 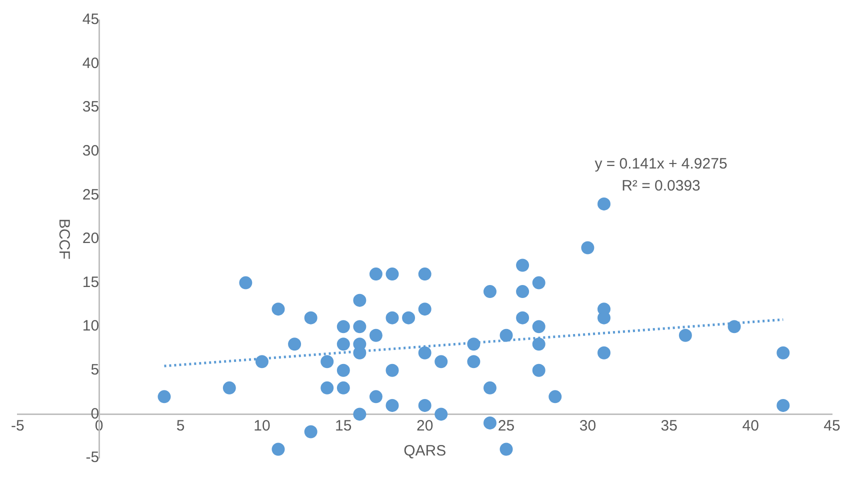 What do you see at coordinates (180, 425) in the screenshot?
I see `x-tick-label: 5` at bounding box center [180, 425].